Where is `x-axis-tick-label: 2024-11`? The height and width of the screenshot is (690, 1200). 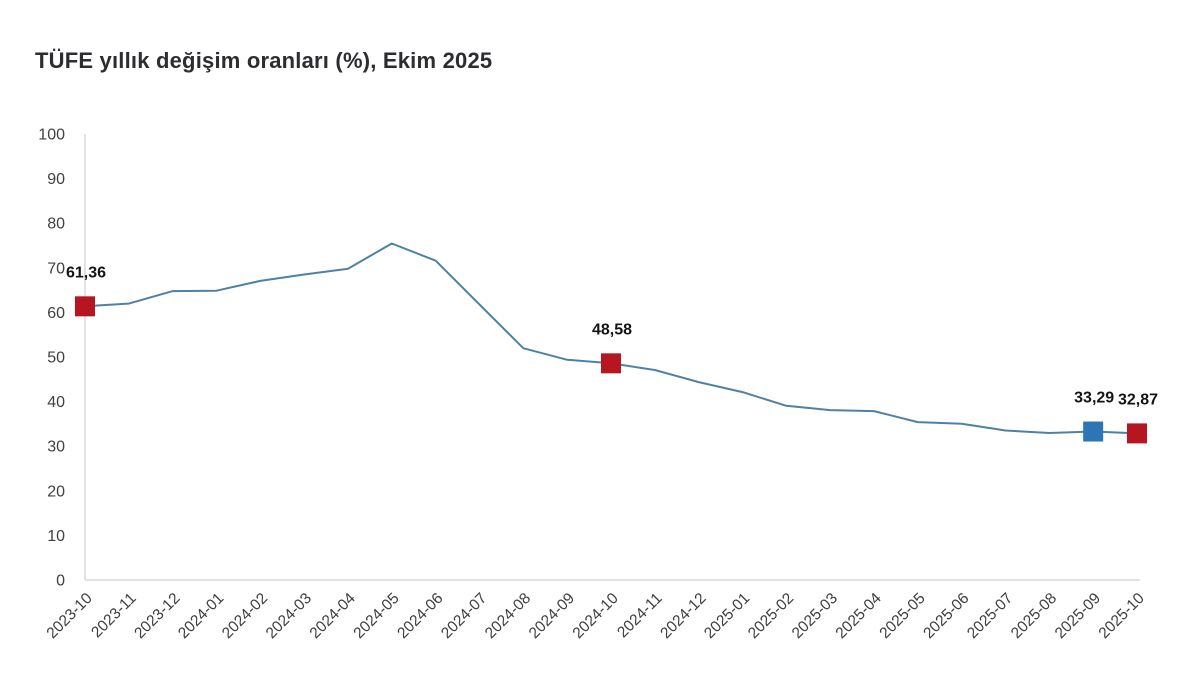
x-axis-tick-label: 2024-11 is located at coordinates (639, 615).